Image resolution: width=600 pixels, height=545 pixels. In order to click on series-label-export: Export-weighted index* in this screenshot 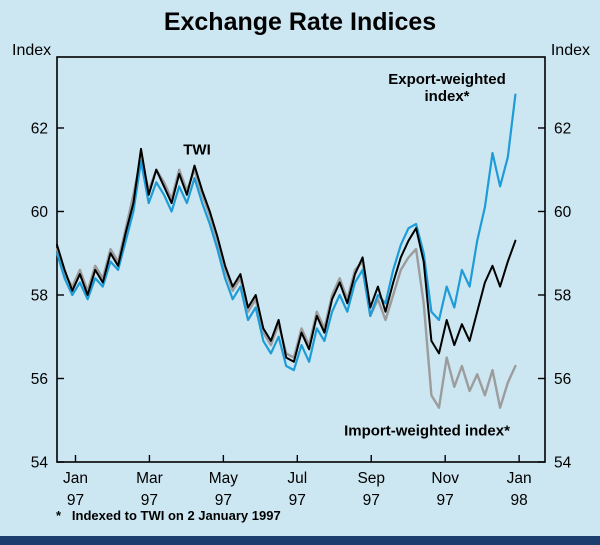, I will do `click(447, 88)`.